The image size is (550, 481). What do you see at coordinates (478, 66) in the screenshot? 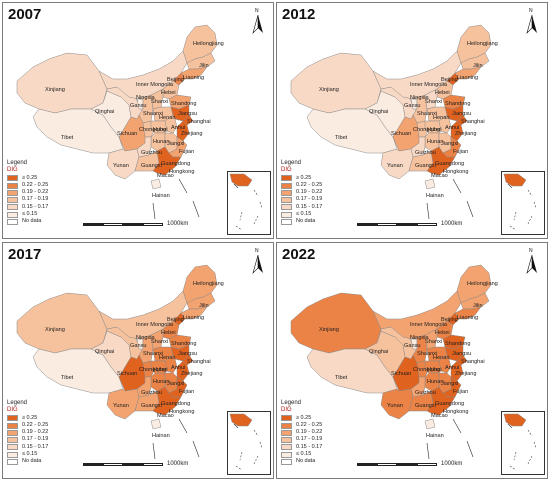
I see `label-jilin: Jilin` at bounding box center [478, 66].